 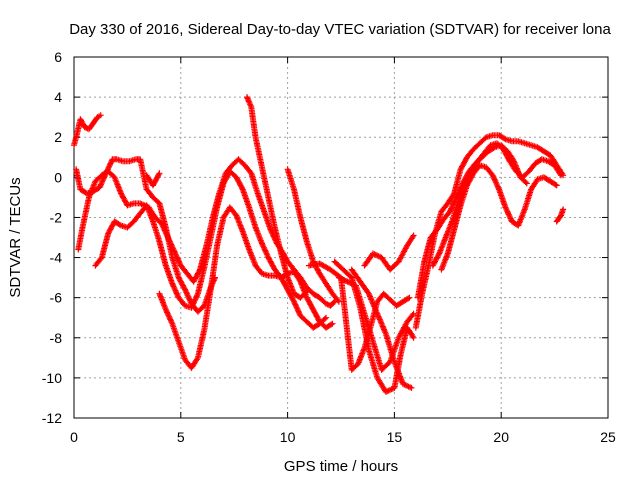 I want to click on x-tick-label: 10, so click(x=288, y=437).